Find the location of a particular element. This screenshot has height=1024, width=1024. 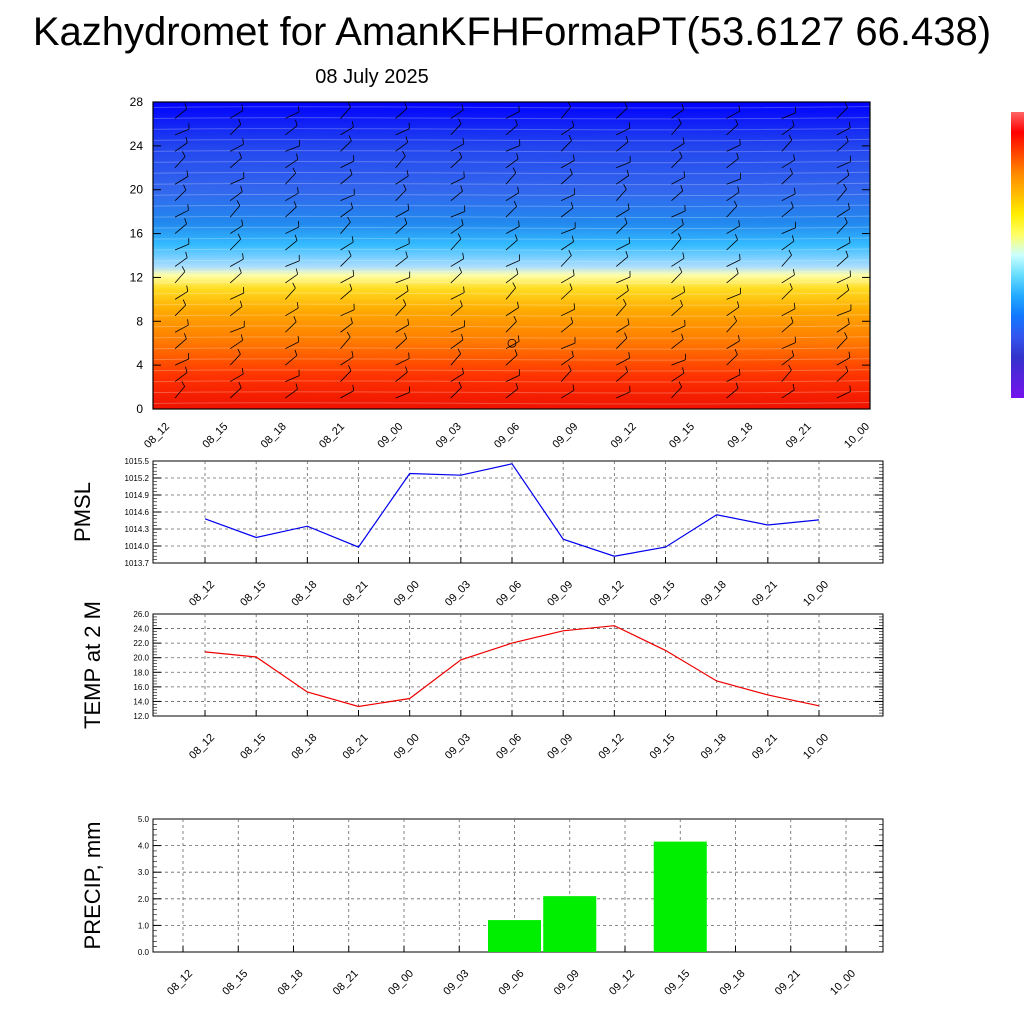

precip-ytick-label: 0.0 is located at coordinates (144, 952).